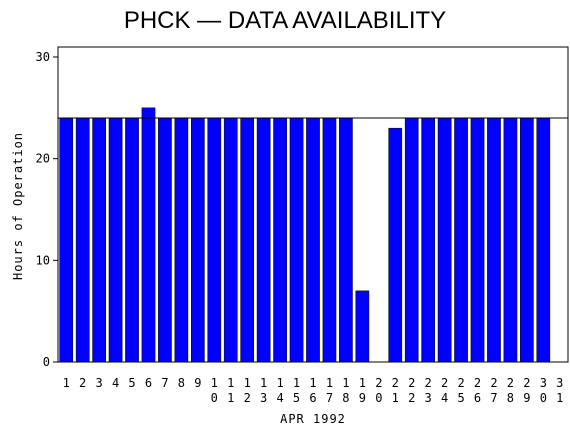  Describe the element at coordinates (164, 383) in the screenshot. I see `x-tick-label: 7` at that location.